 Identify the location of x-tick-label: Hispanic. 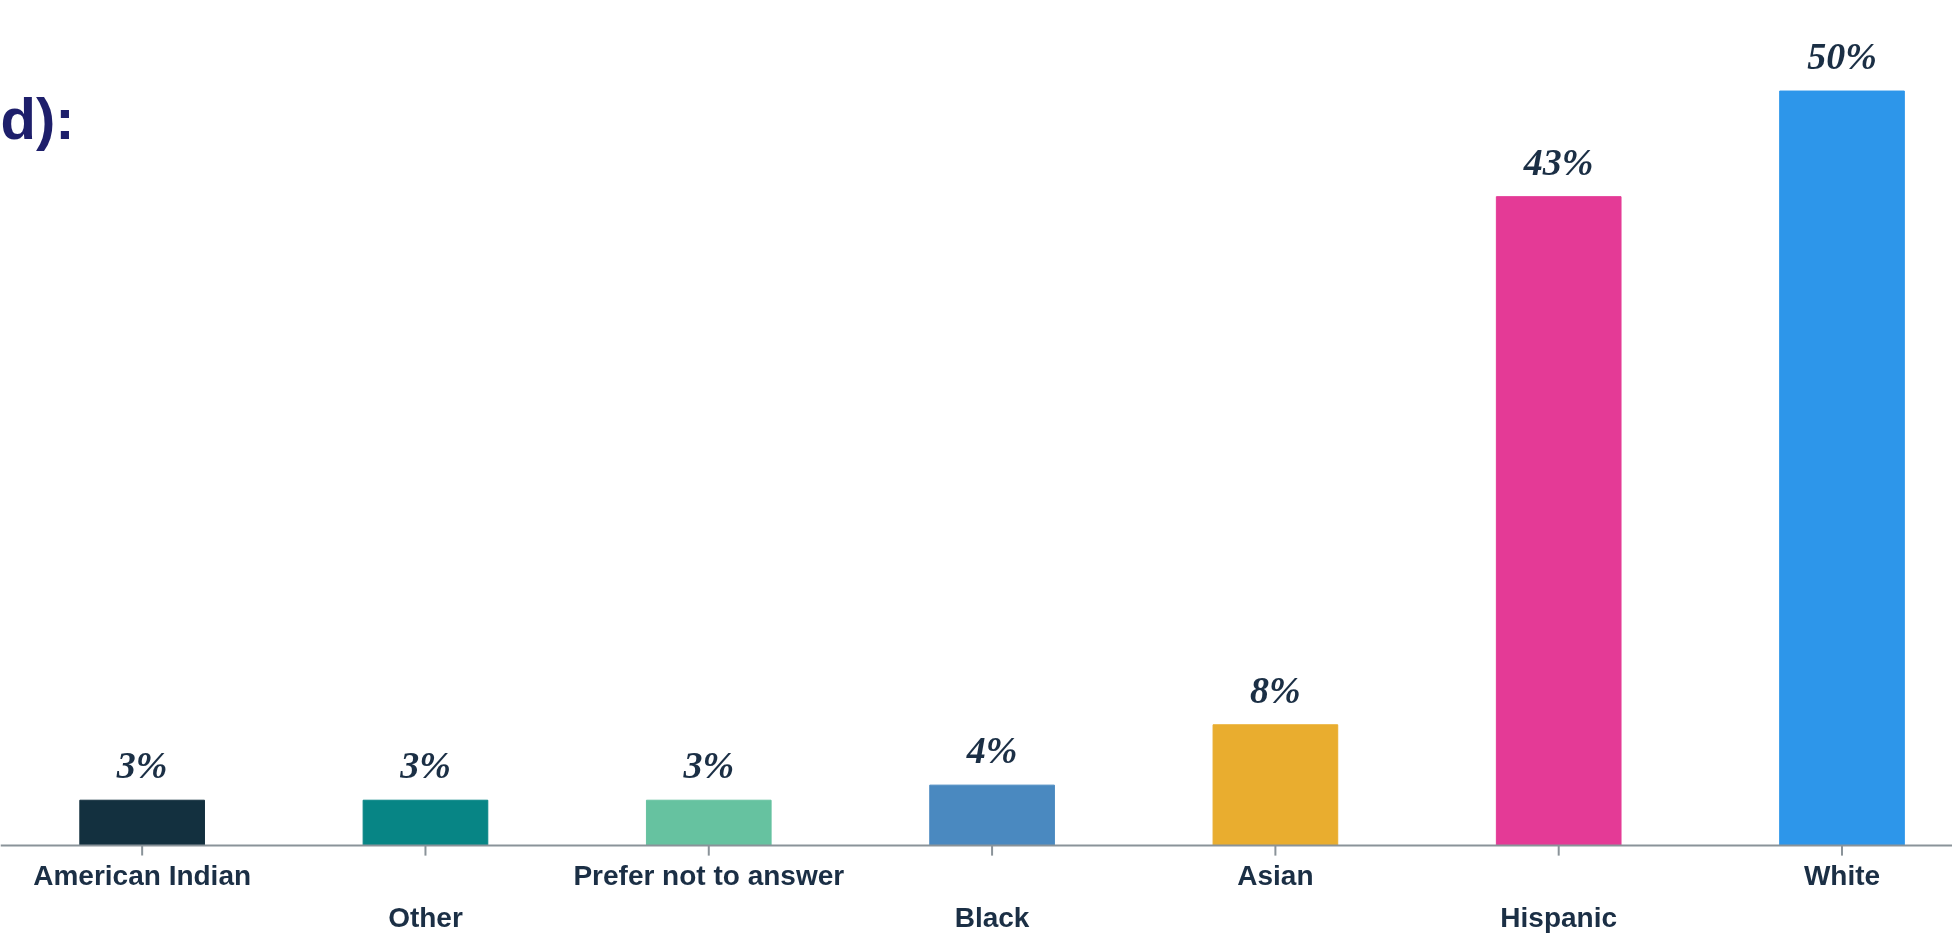
(1559, 917).